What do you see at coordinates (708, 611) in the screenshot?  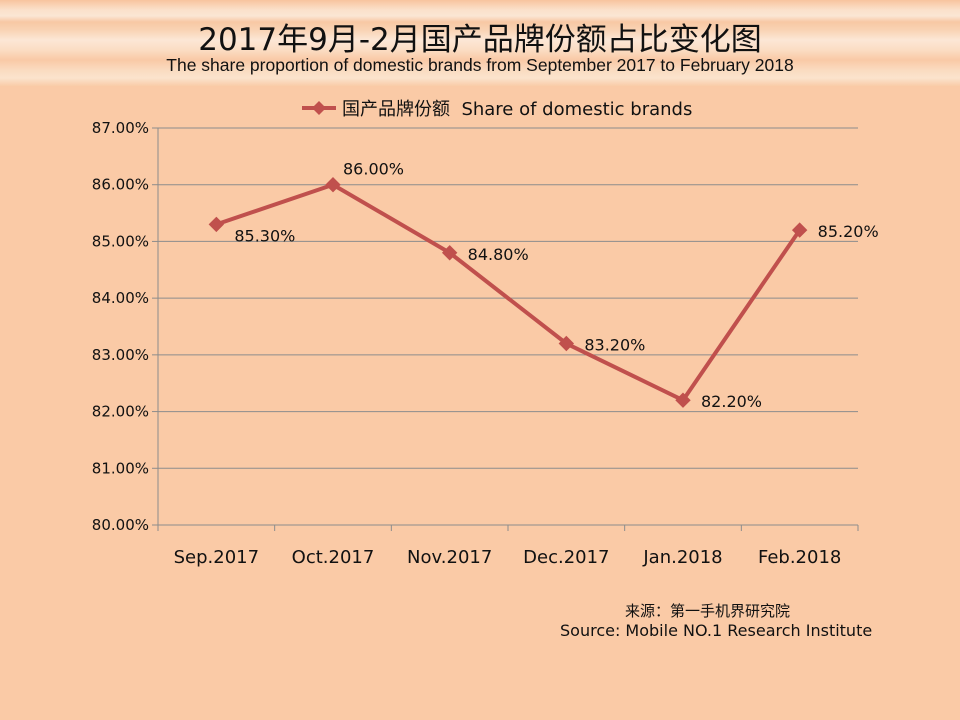 I see `source-chinese: 来源：第一手机界研究院` at bounding box center [708, 611].